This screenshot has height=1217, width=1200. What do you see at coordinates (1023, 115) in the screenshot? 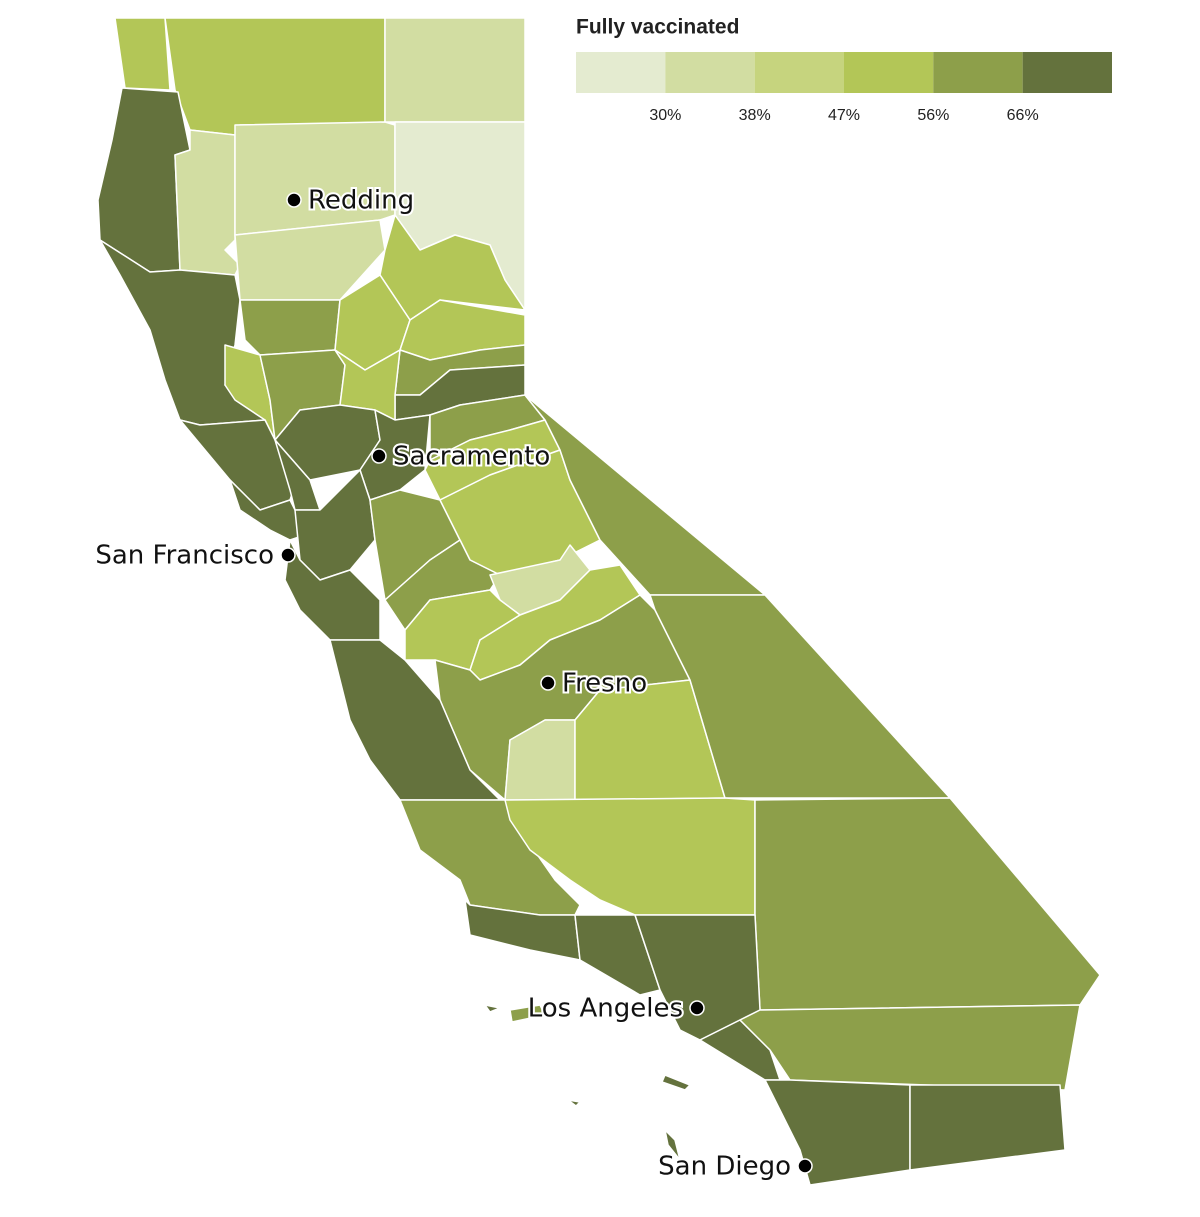
I see `legend-tick-label: 66%` at bounding box center [1023, 115].